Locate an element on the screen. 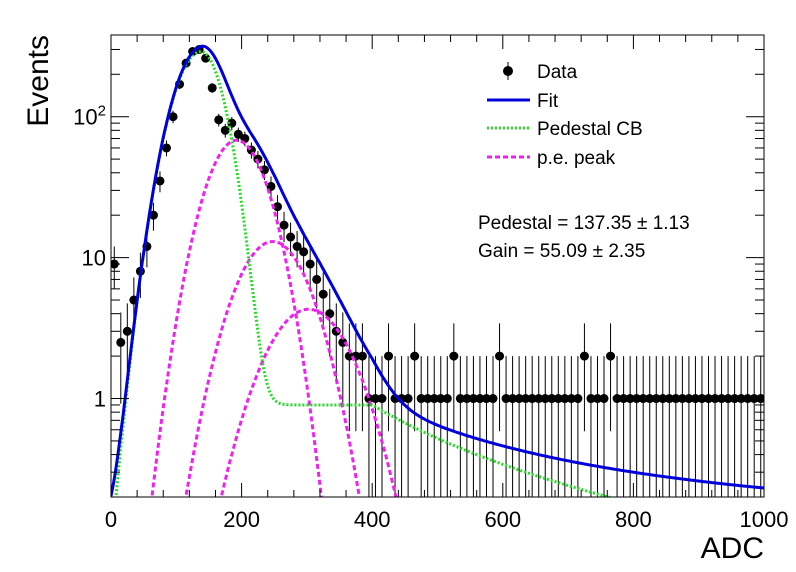  legend-pe-label: p.e. peak is located at coordinates (576, 158).